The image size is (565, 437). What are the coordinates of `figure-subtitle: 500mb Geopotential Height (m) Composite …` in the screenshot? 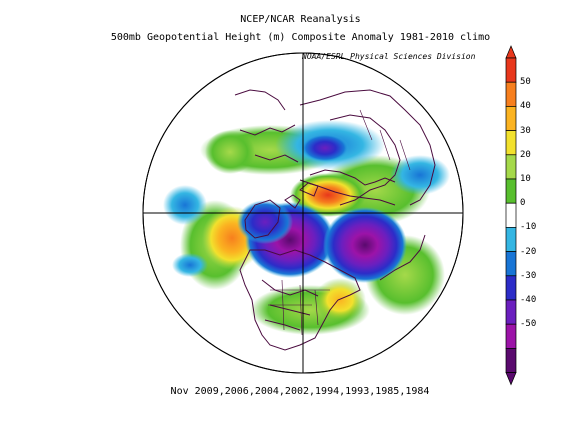 It's located at (300, 37).